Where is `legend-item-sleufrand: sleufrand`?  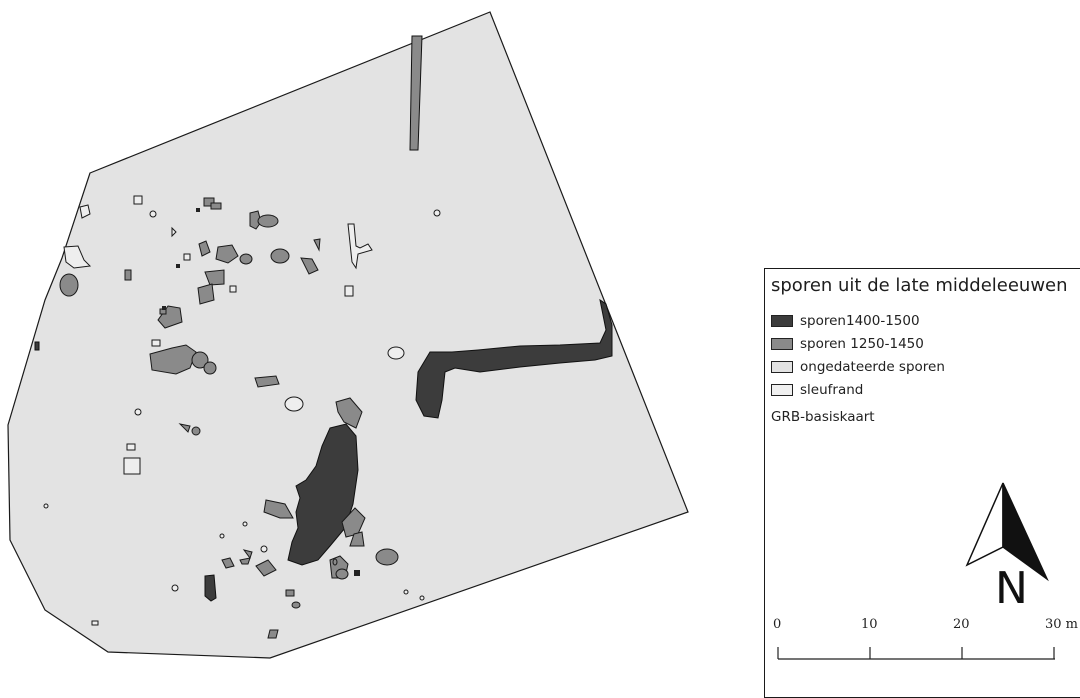 legend-item-sleufrand: sleufrand is located at coordinates (817, 390).